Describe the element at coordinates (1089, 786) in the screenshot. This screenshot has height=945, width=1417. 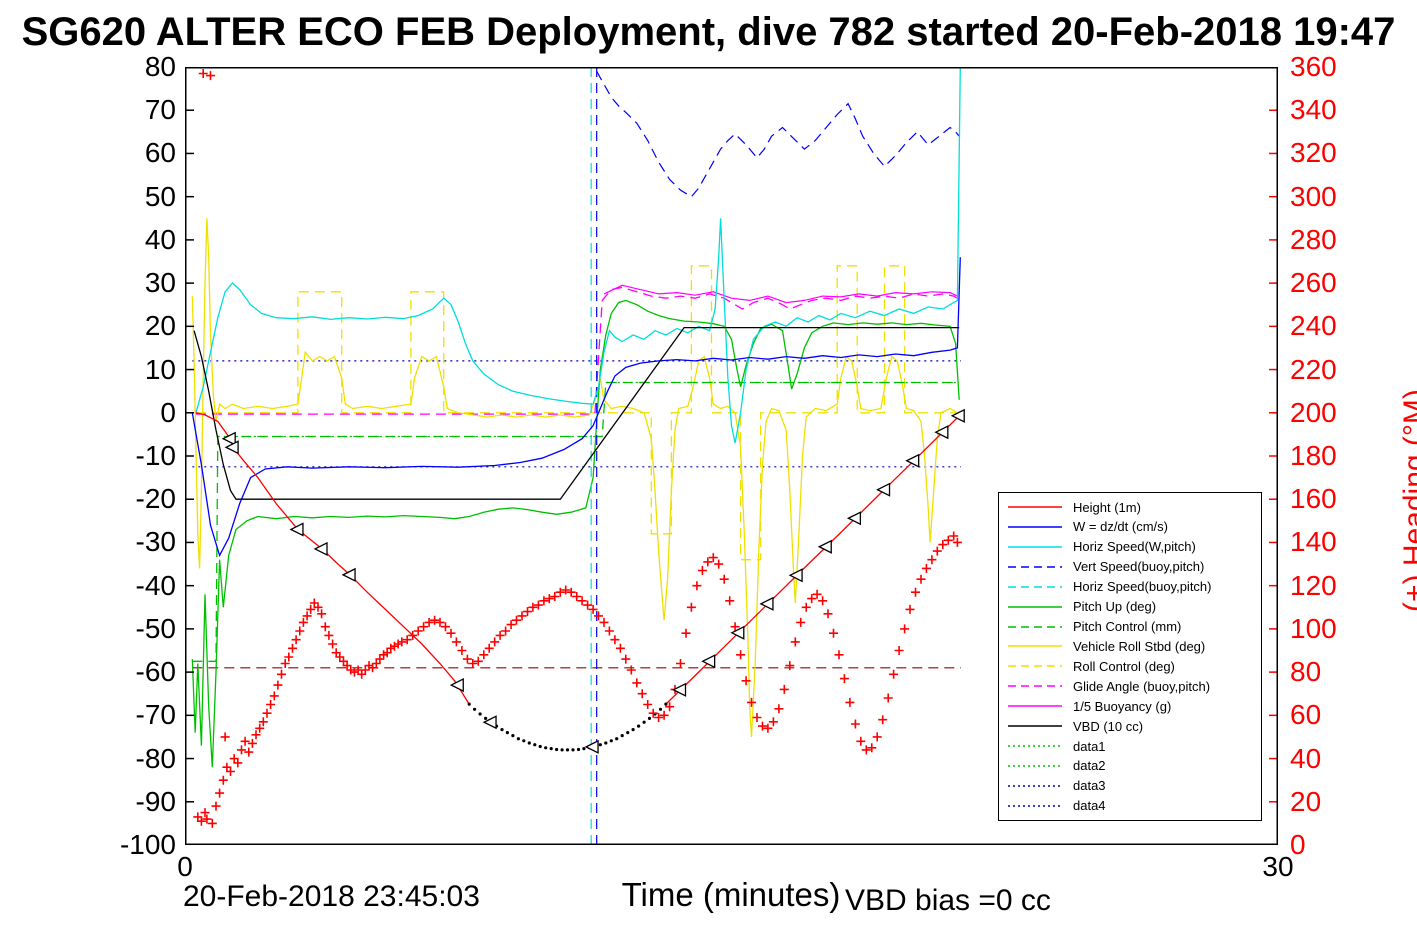
I see `legend-entry-label: data3` at that location.